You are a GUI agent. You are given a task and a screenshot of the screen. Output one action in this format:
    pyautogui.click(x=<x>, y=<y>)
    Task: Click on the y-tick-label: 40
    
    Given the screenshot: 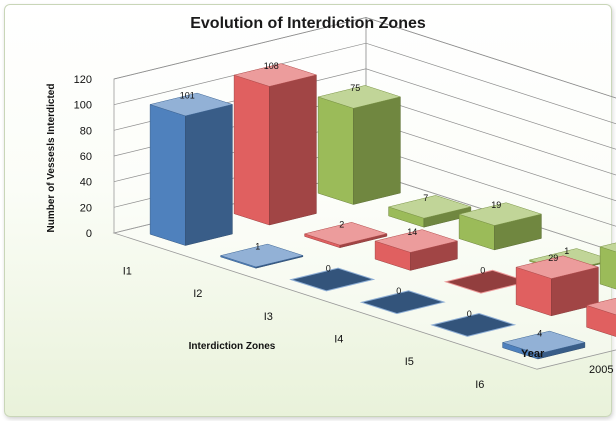 What is the action you would take?
    pyautogui.click(x=86, y=183)
    